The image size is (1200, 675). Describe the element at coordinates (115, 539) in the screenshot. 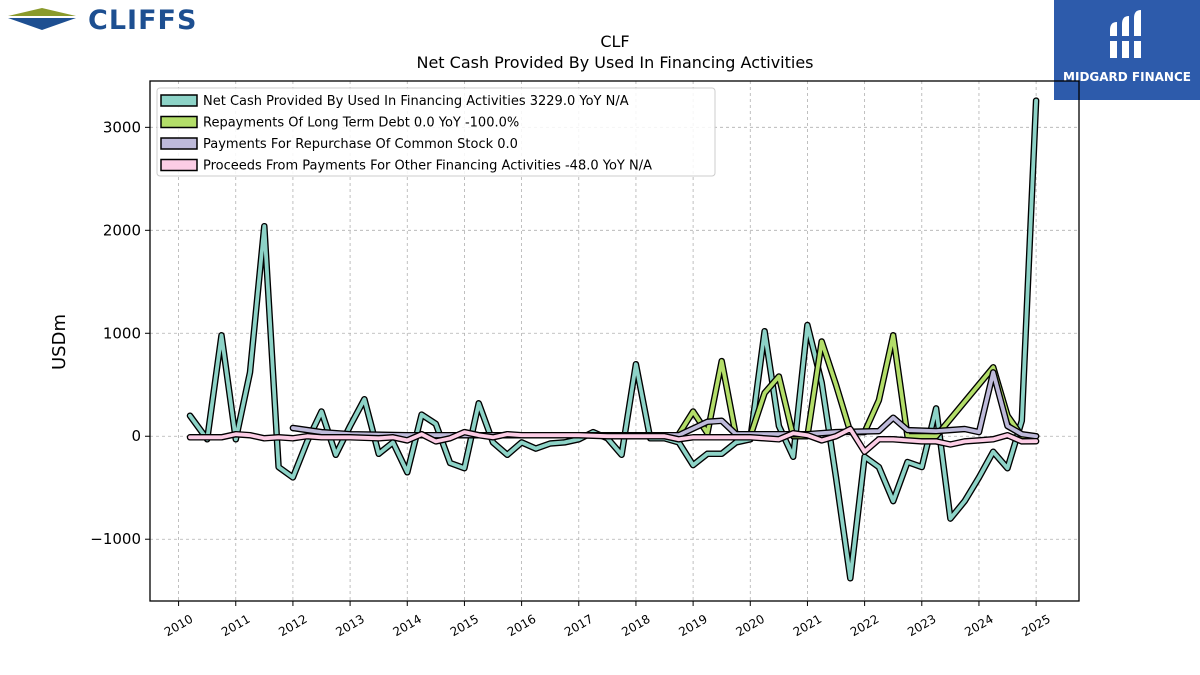

I see `y-tick-label: −1000` at that location.